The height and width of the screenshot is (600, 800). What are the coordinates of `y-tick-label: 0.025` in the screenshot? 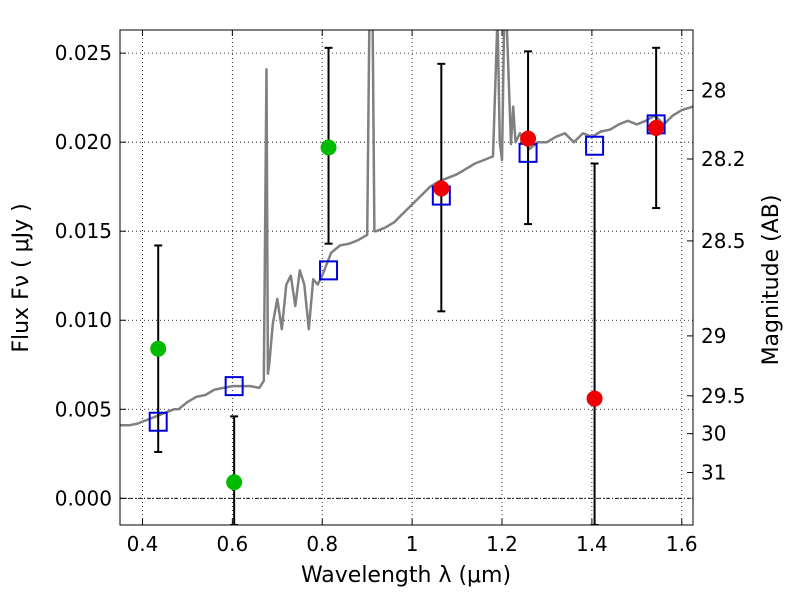 It's located at (83, 53).